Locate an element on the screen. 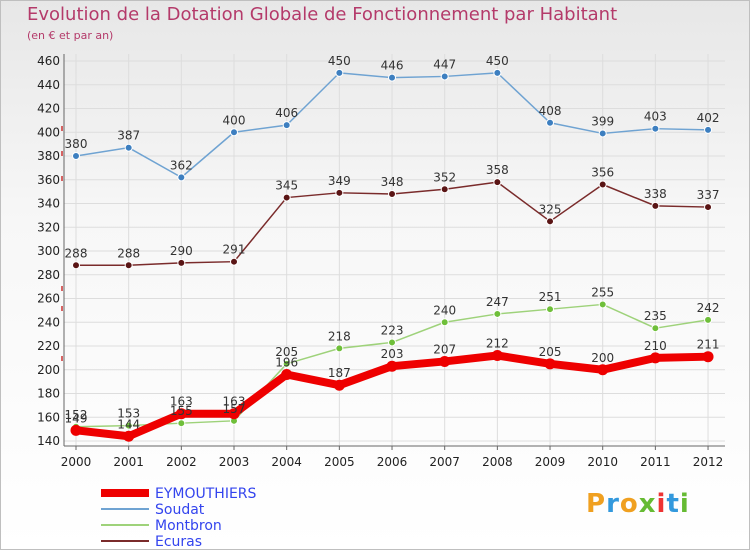 This screenshot has height=550, width=750. x-tick-label: 2010 is located at coordinates (602, 462).